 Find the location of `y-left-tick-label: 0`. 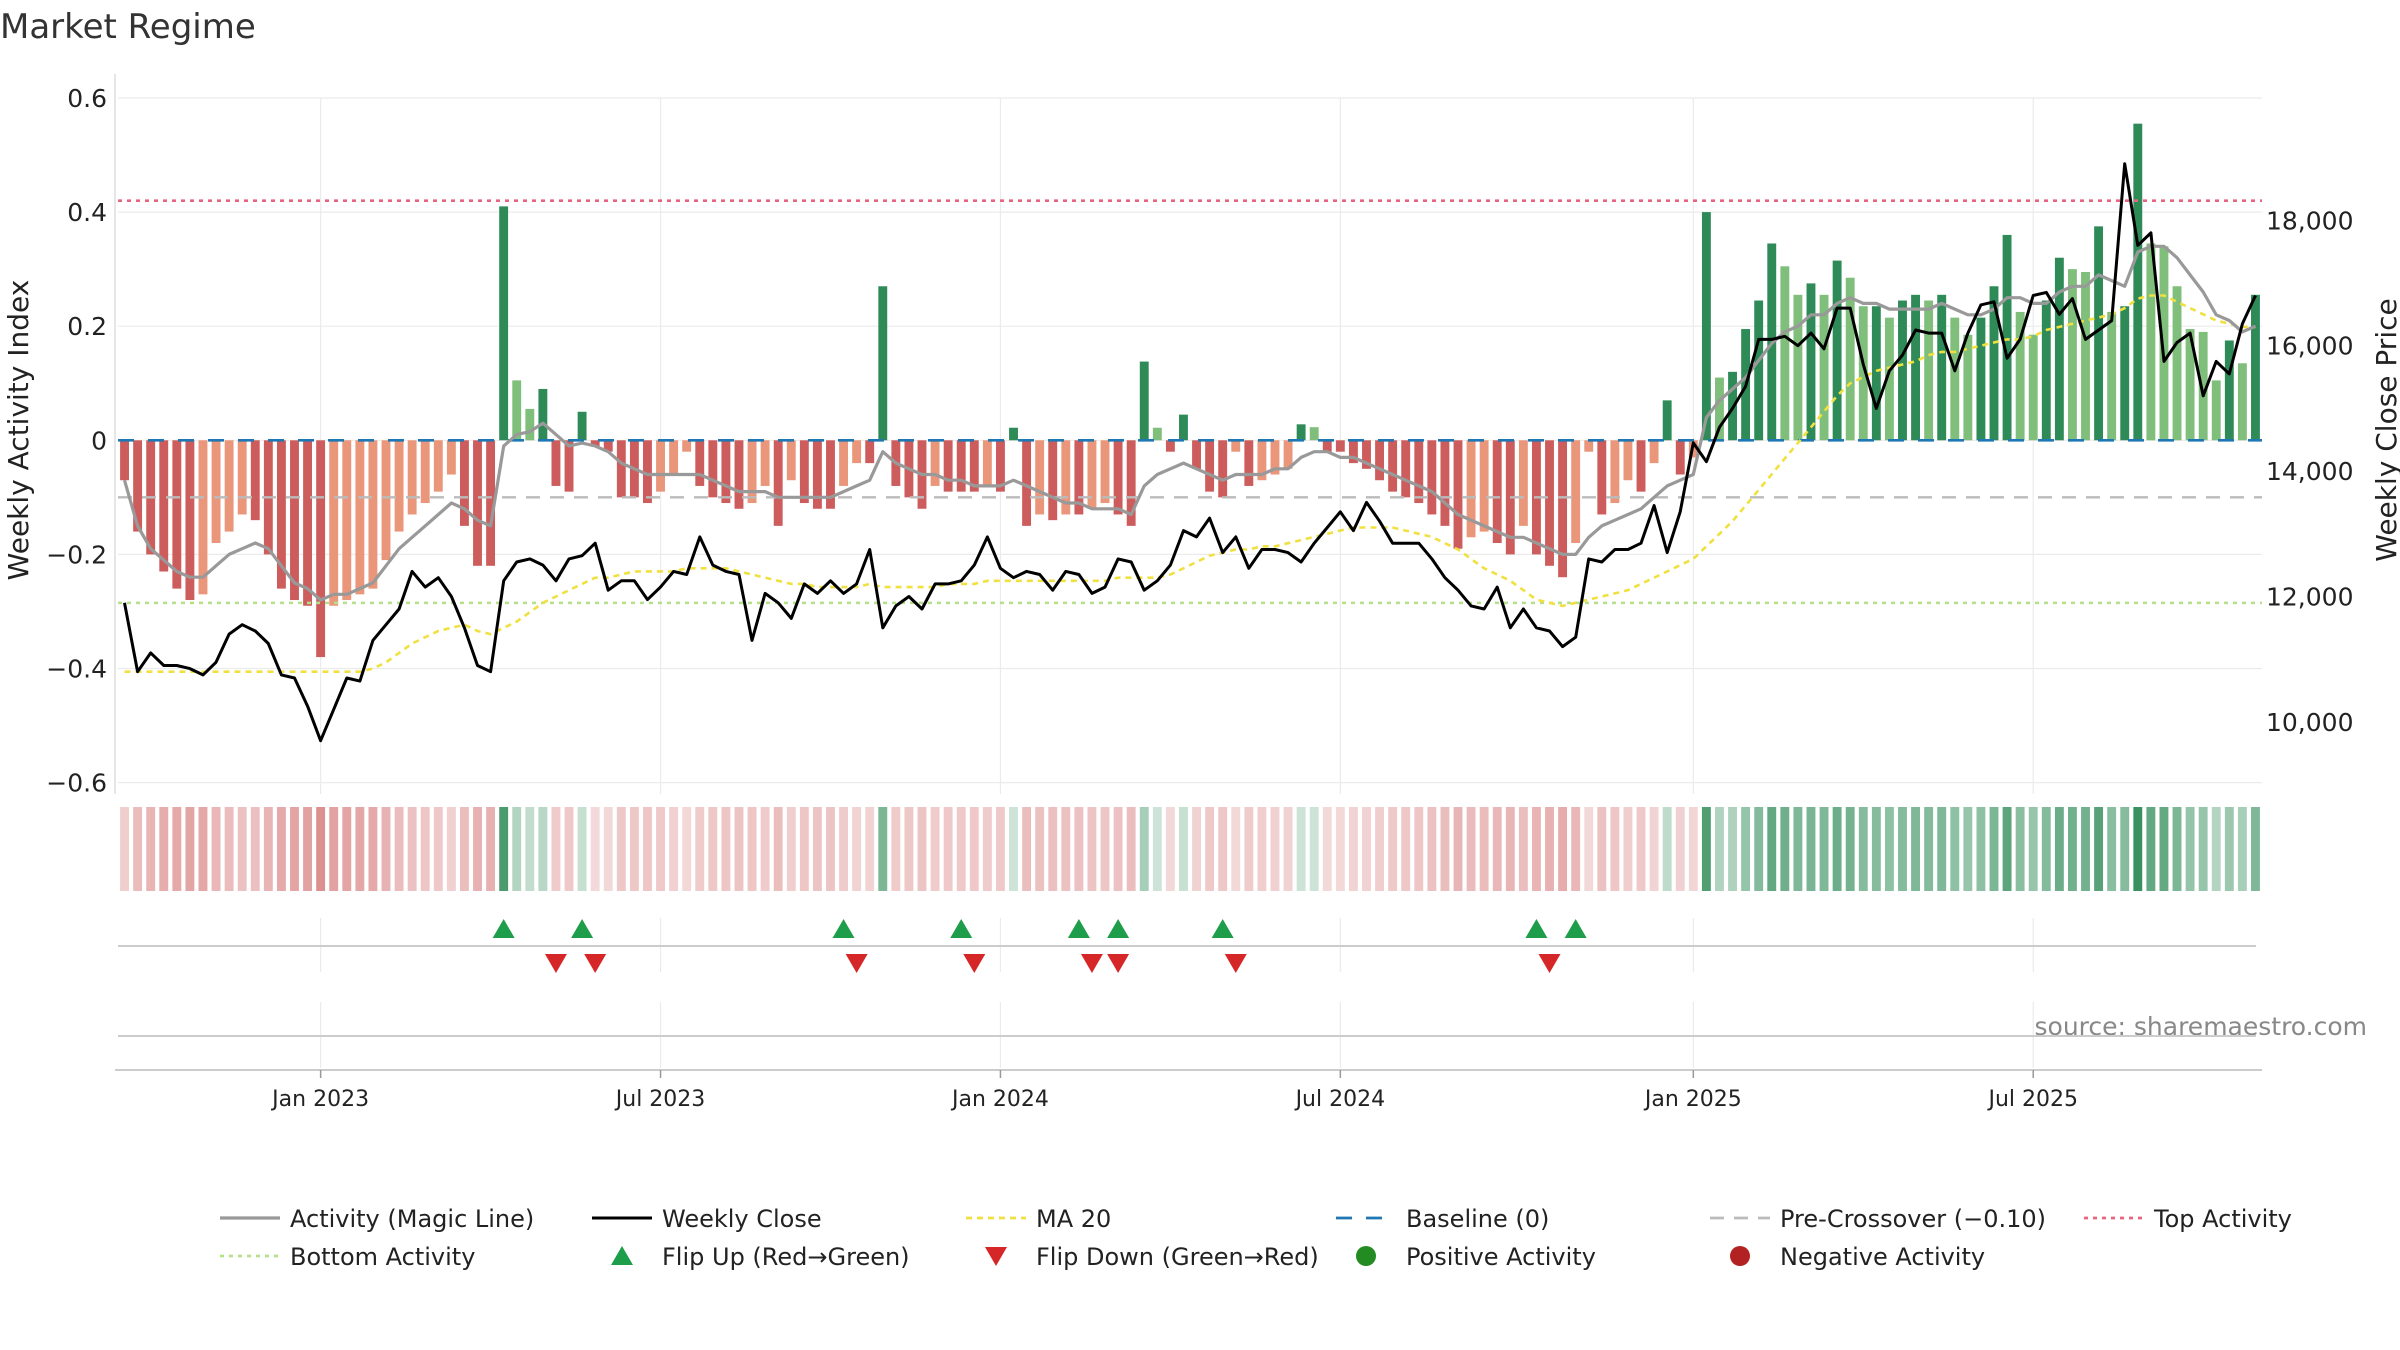

y-left-tick-label: 0 is located at coordinates (99, 440).